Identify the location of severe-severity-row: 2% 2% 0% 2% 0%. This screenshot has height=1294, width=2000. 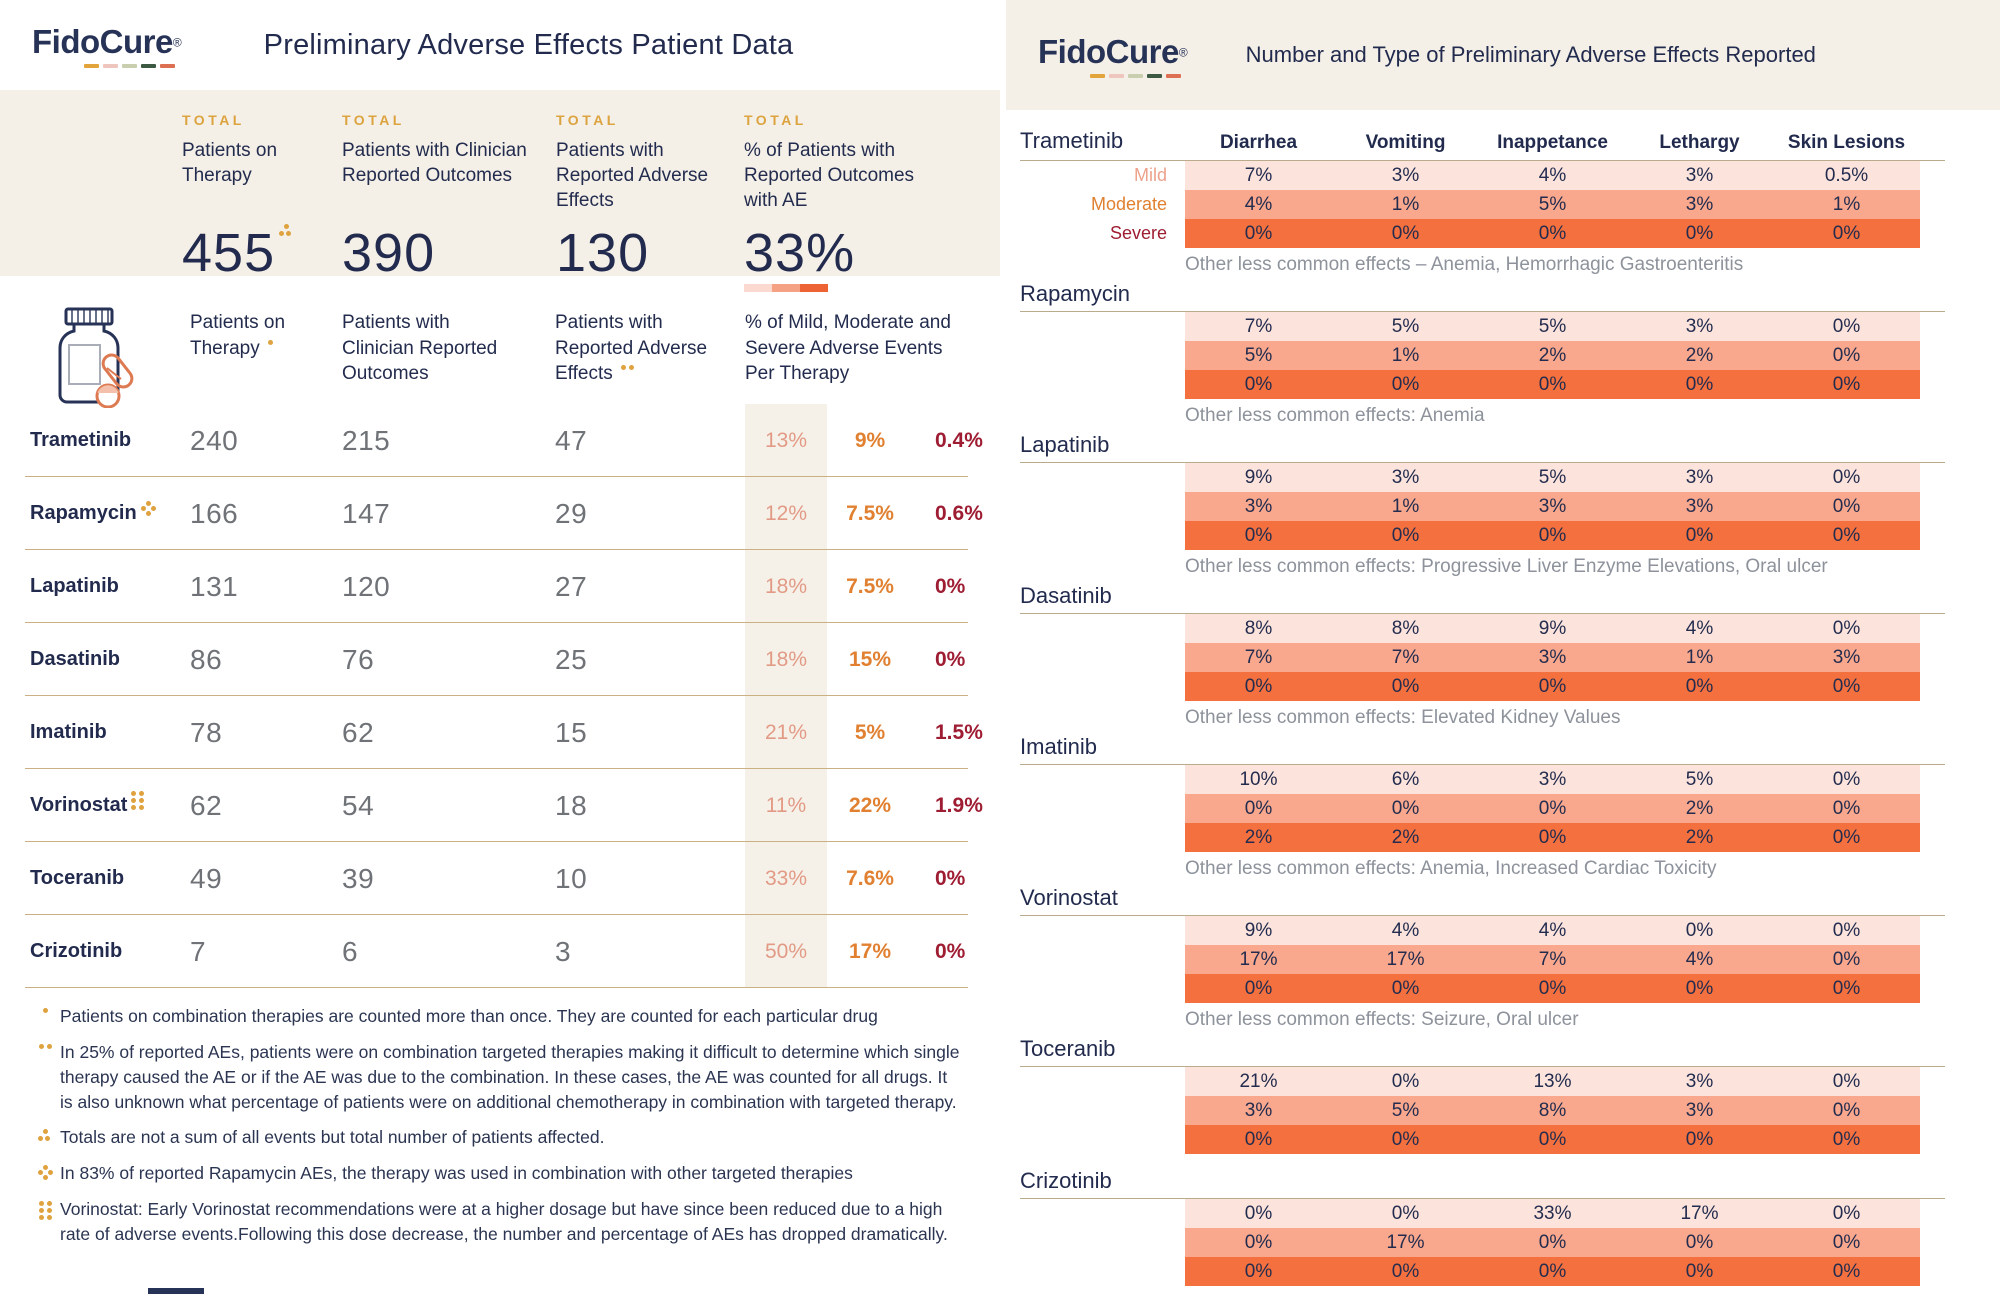
(1510, 837).